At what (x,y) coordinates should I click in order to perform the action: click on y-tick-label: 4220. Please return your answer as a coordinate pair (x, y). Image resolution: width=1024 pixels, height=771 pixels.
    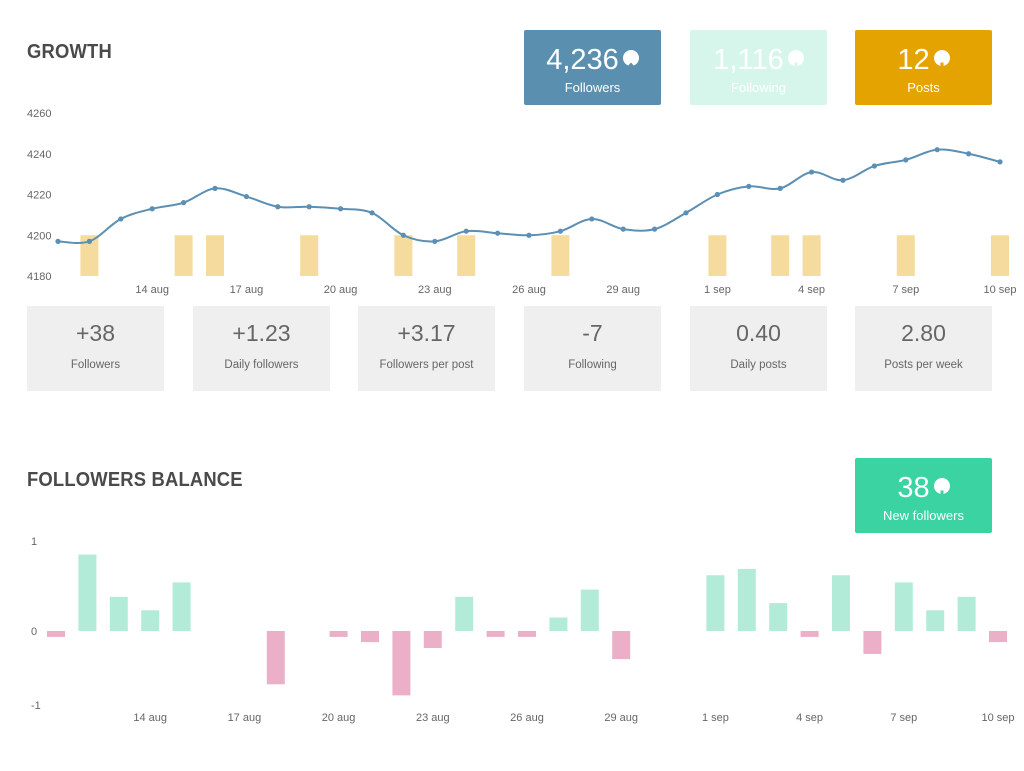
    Looking at the image, I should click on (39, 196).